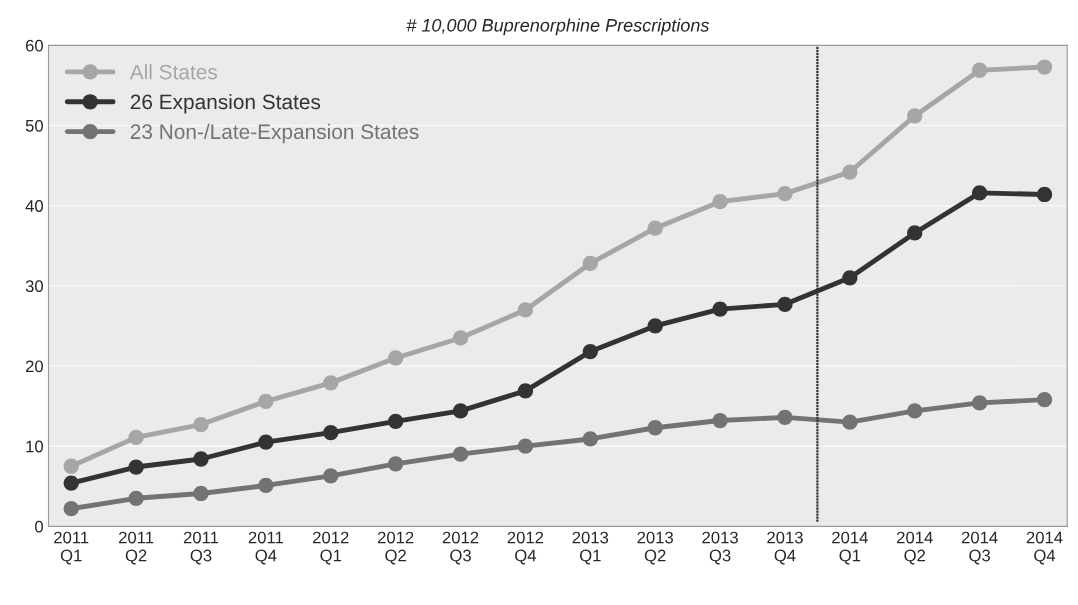  What do you see at coordinates (265, 548) in the screenshot?
I see `x-tick-label: 2011 Q4` at bounding box center [265, 548].